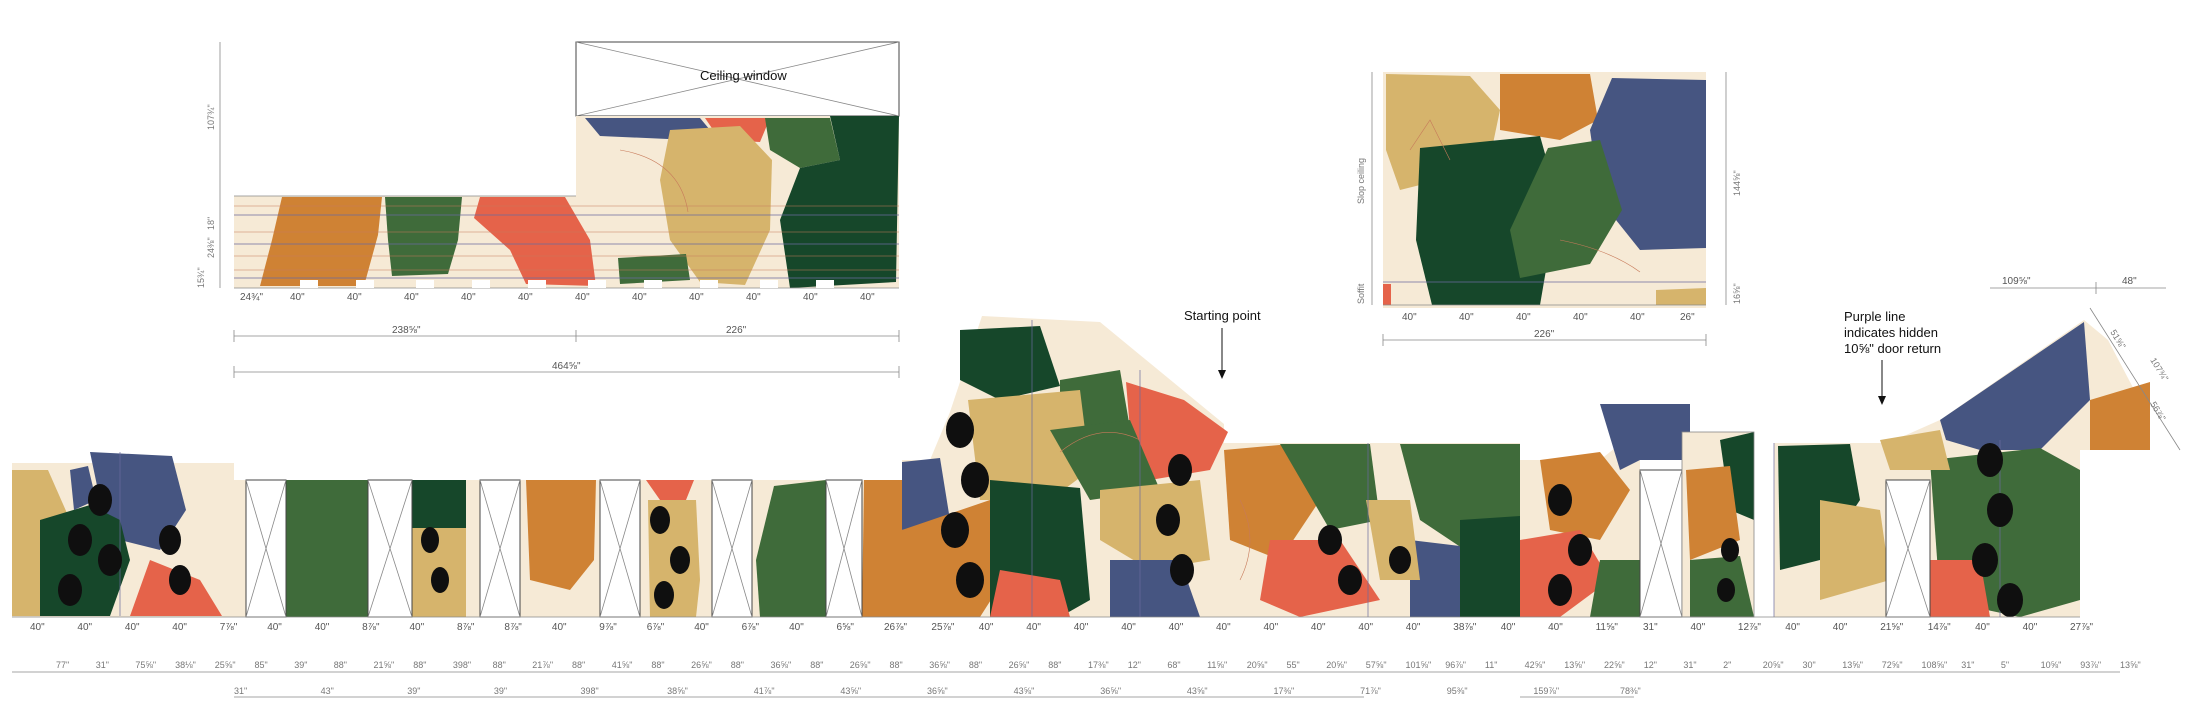 The height and width of the screenshot is (720, 2200). Describe the element at coordinates (1874, 316) in the screenshot. I see `svg-text: Purple line` at that location.